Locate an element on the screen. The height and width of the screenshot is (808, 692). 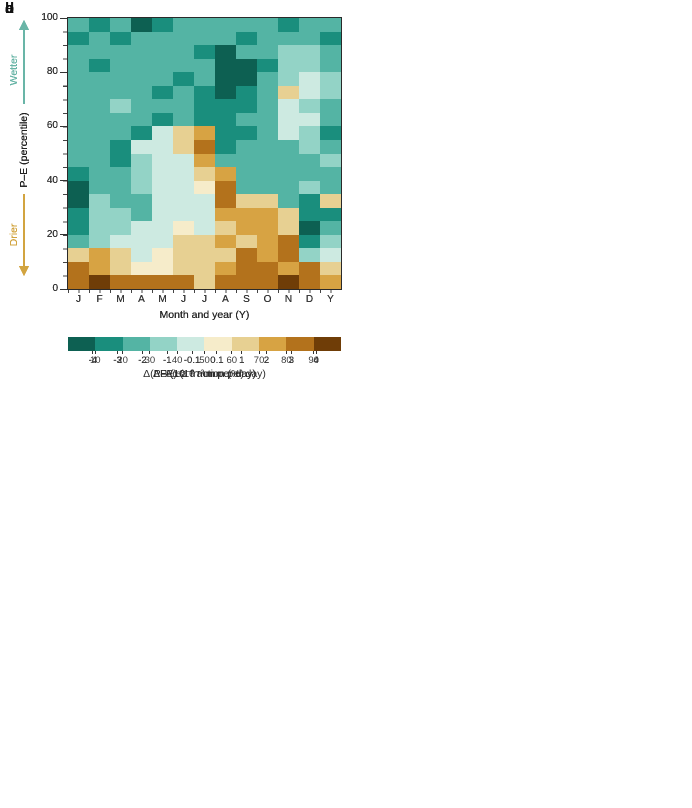
colorbar-segment is located at coordinates (136, 344).